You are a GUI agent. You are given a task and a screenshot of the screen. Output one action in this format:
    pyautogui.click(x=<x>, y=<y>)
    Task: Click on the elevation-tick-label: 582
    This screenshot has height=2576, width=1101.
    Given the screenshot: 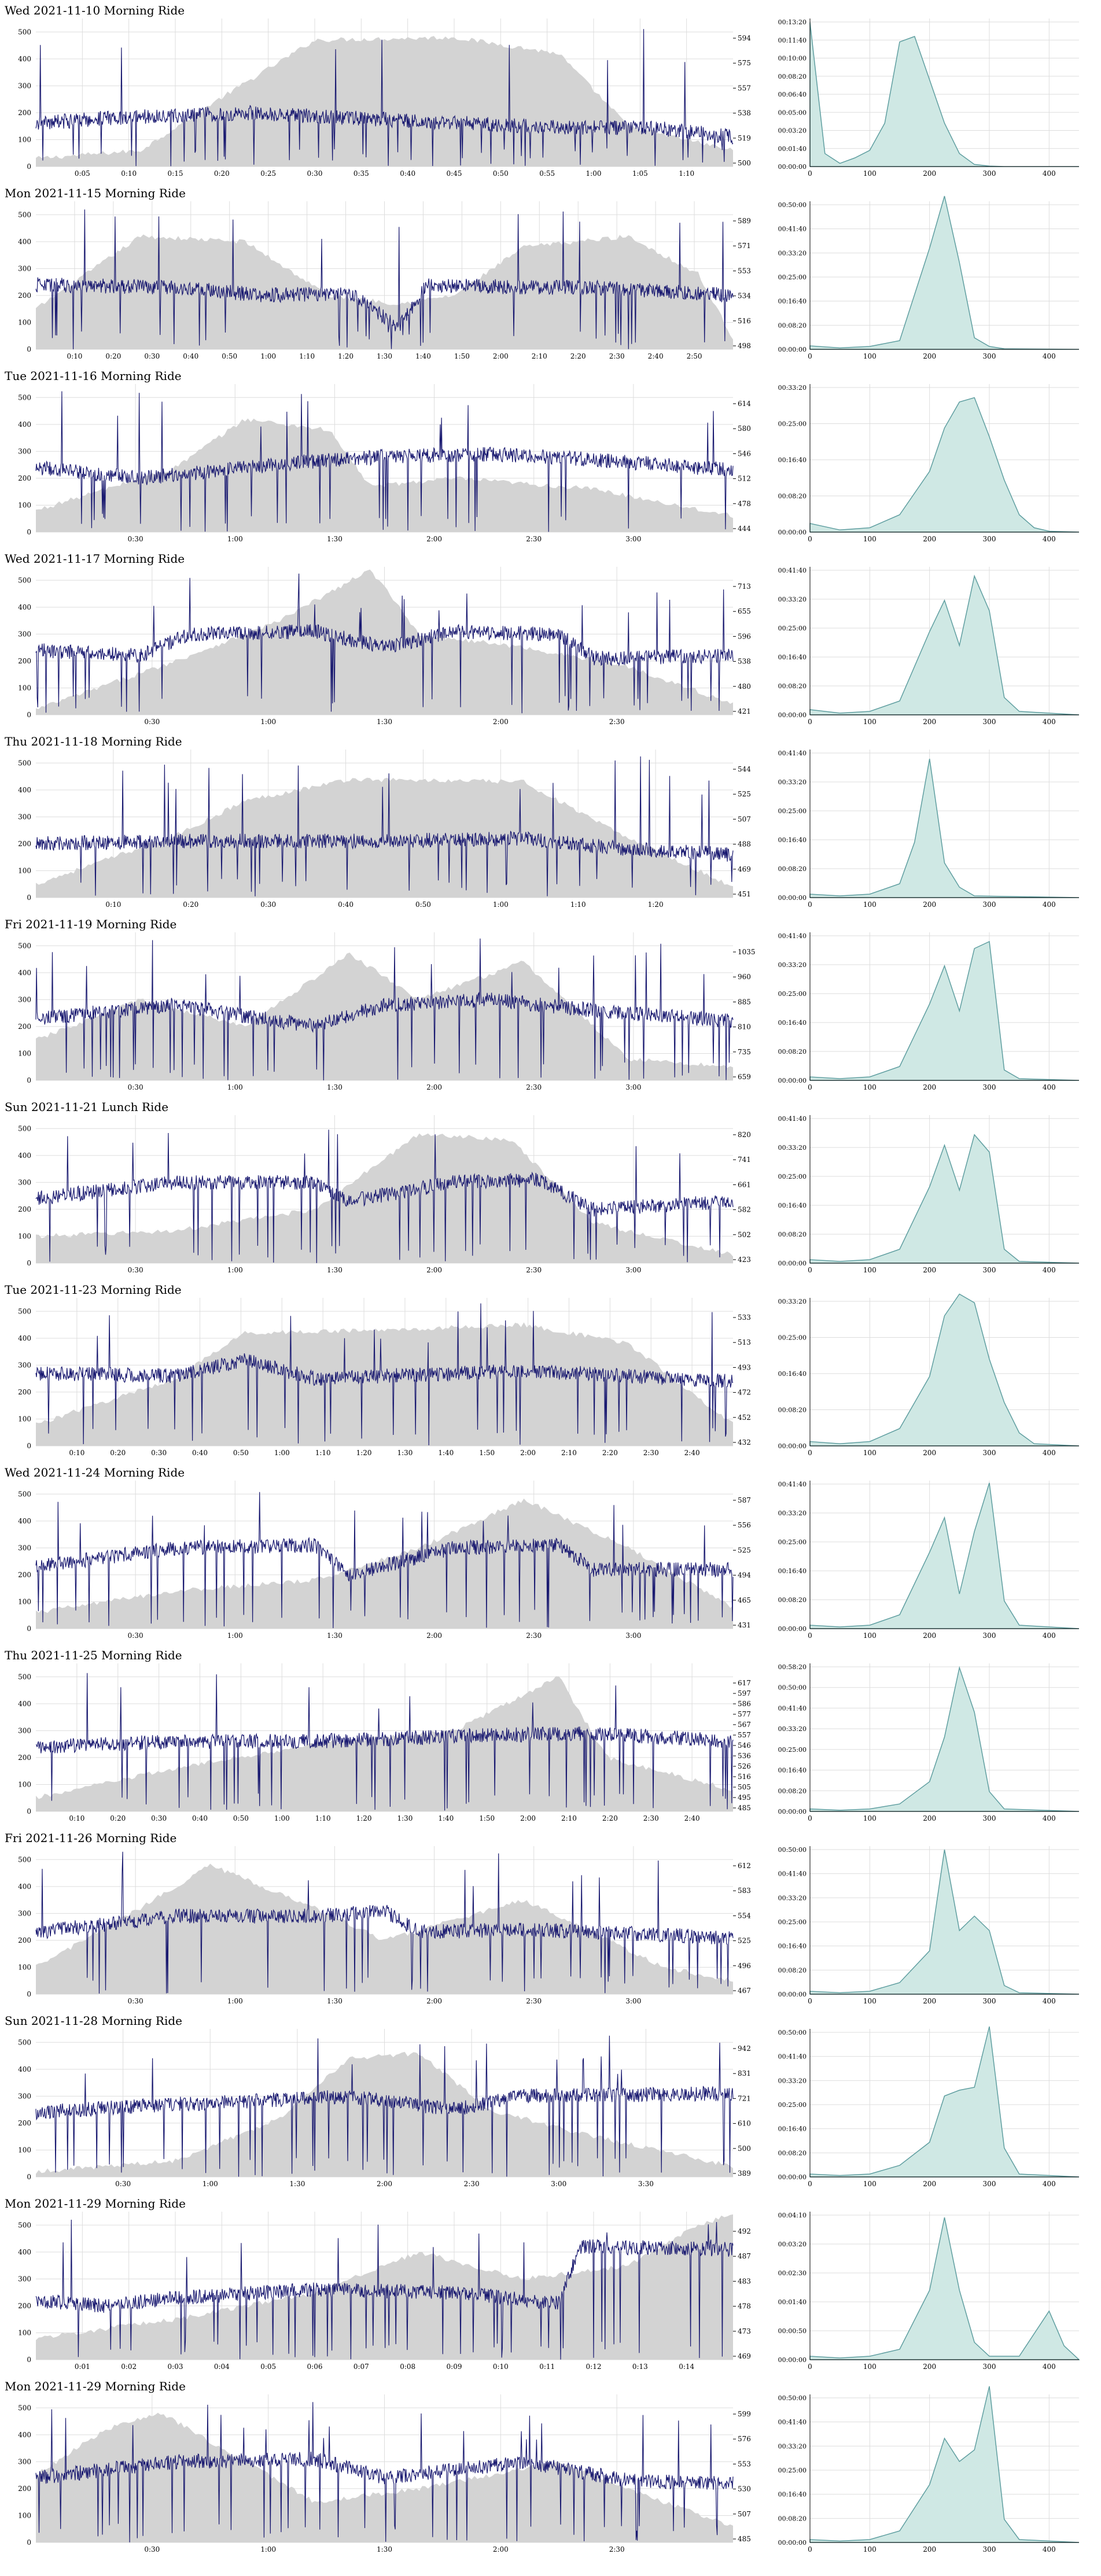 What is the action you would take?
    pyautogui.click(x=745, y=1210)
    